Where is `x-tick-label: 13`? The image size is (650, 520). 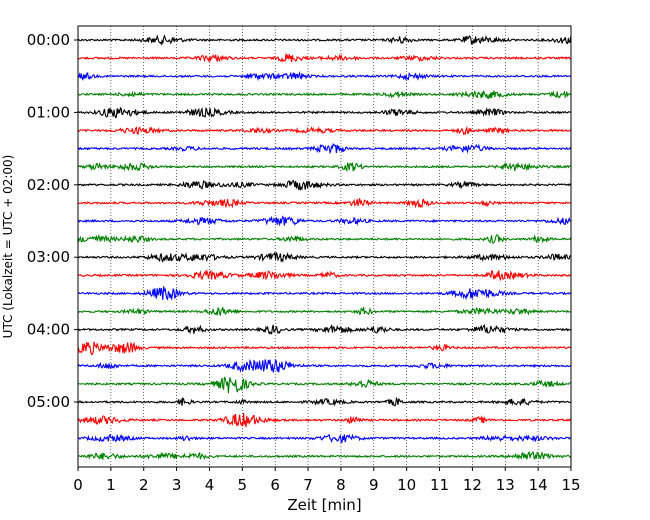 x-tick-label: 13 is located at coordinates (505, 485).